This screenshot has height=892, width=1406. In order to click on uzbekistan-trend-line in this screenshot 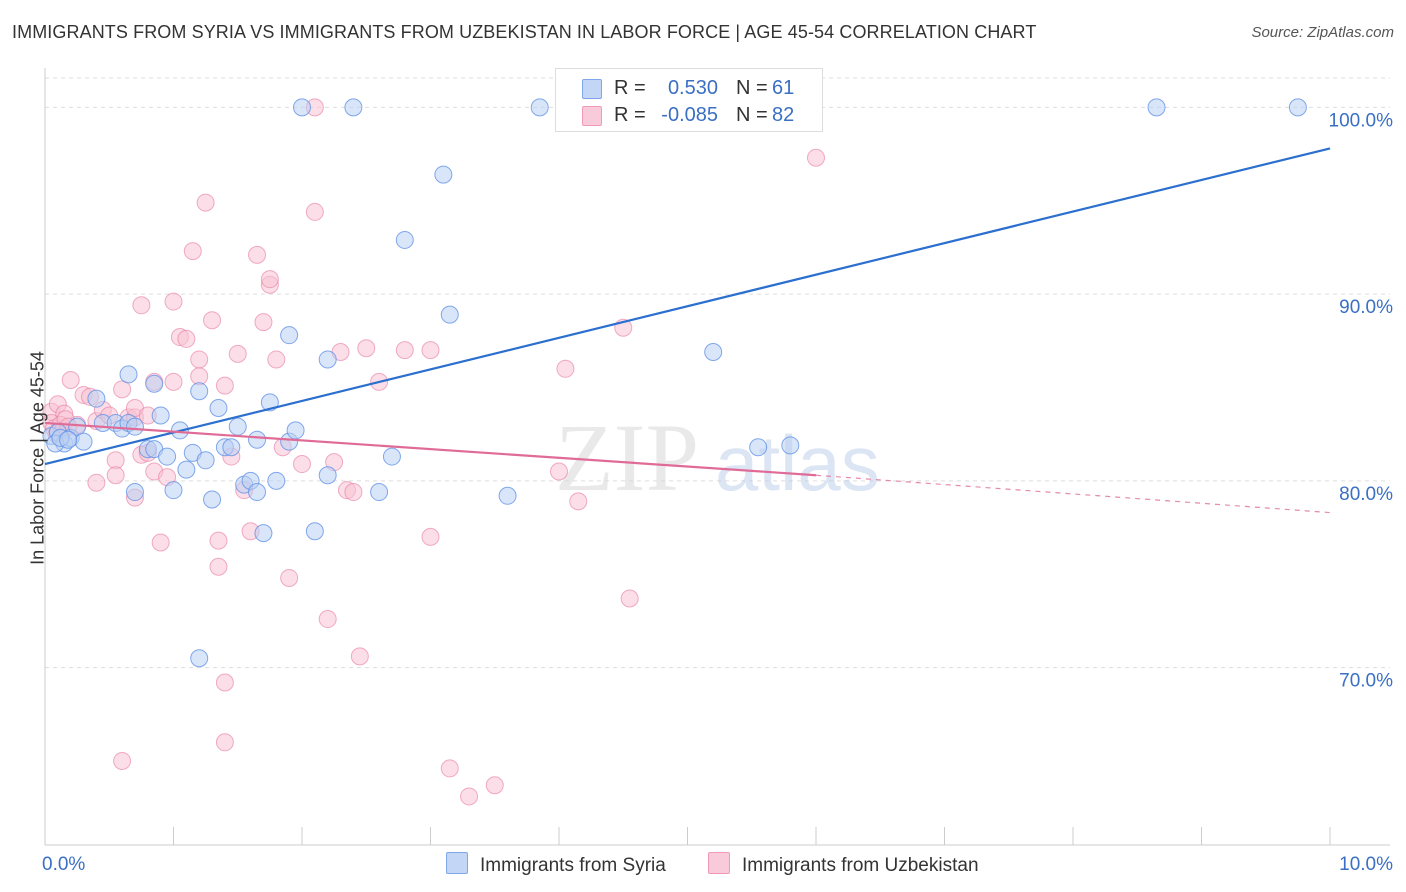, I will do `click(430, 449)`.